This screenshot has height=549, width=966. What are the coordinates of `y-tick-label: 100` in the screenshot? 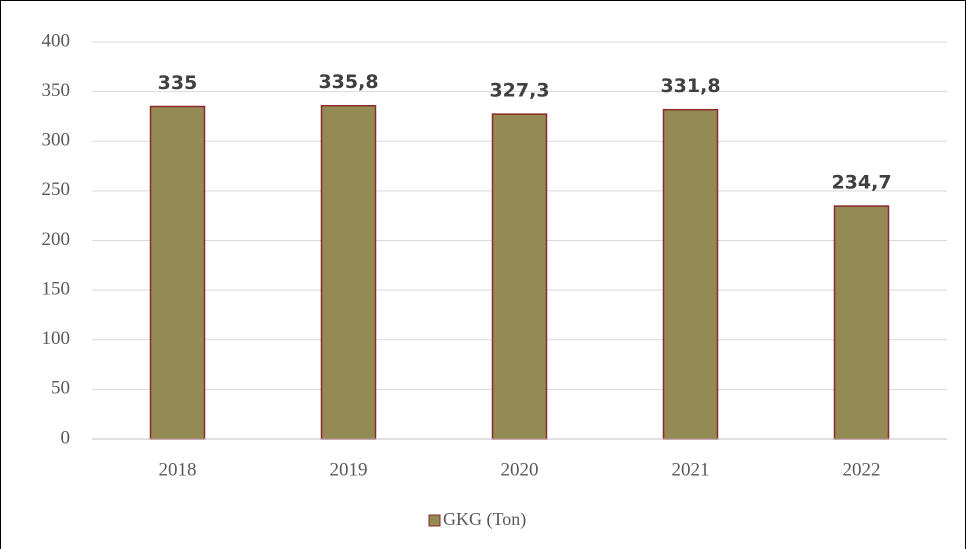 It's located at (56, 338).